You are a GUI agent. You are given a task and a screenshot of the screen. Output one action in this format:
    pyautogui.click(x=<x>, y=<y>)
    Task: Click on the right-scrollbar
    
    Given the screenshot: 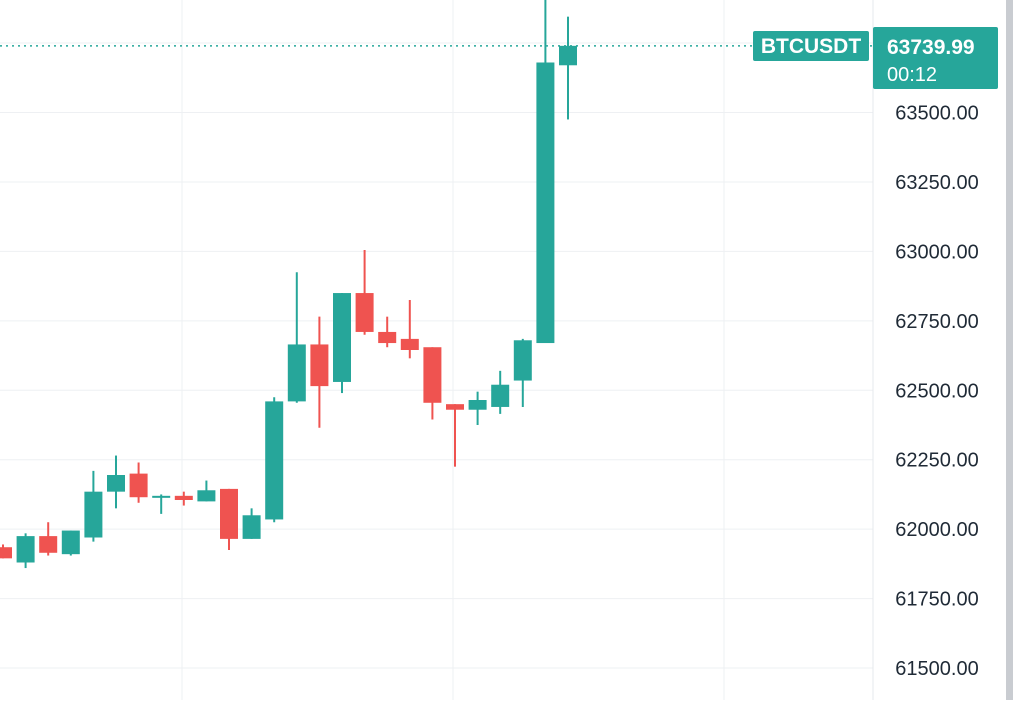 What is the action you would take?
    pyautogui.click(x=1009, y=350)
    